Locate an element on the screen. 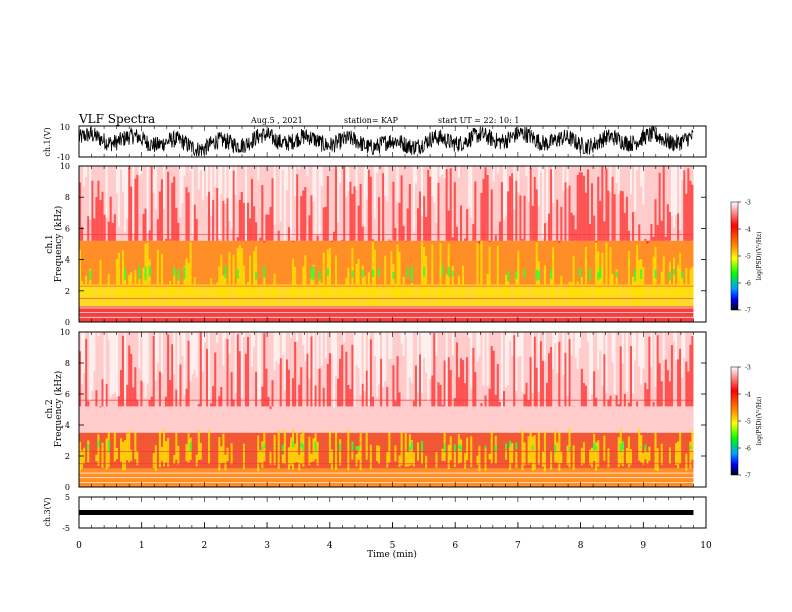 The height and width of the screenshot is (612, 792). ch1-colorbar is located at coordinates (734, 256).